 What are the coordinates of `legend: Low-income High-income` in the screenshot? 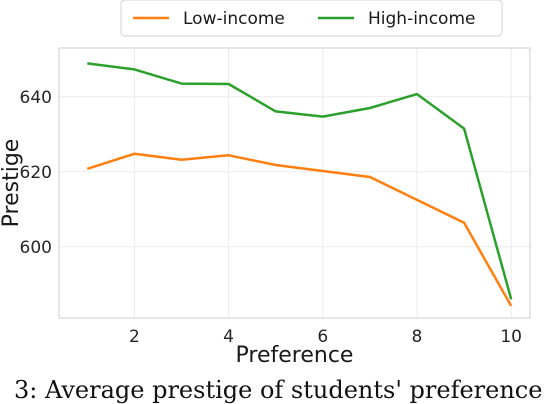 It's located at (311, 18).